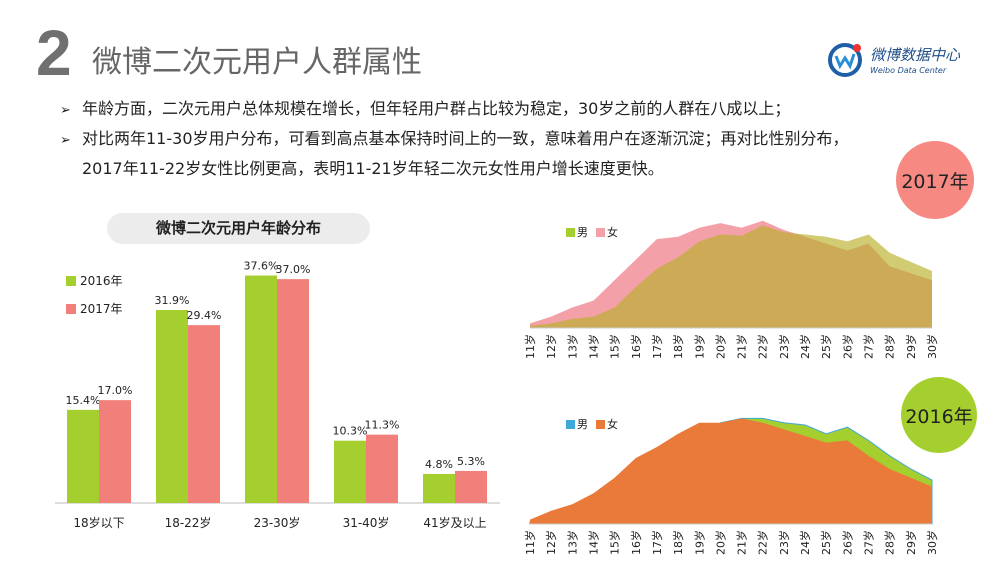 Image resolution: width=1000 pixels, height=563 pixels. What do you see at coordinates (83, 400) in the screenshot?
I see `bar-value-label: 15.4%` at bounding box center [83, 400].